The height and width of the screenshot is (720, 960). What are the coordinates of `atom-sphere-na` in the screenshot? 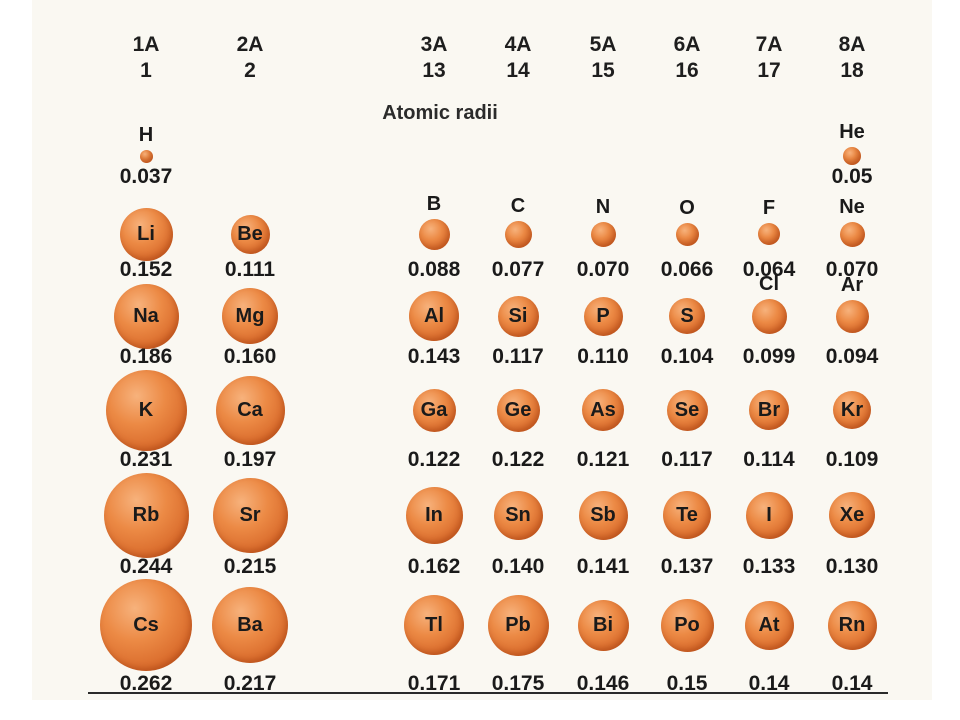 It's located at (146, 316).